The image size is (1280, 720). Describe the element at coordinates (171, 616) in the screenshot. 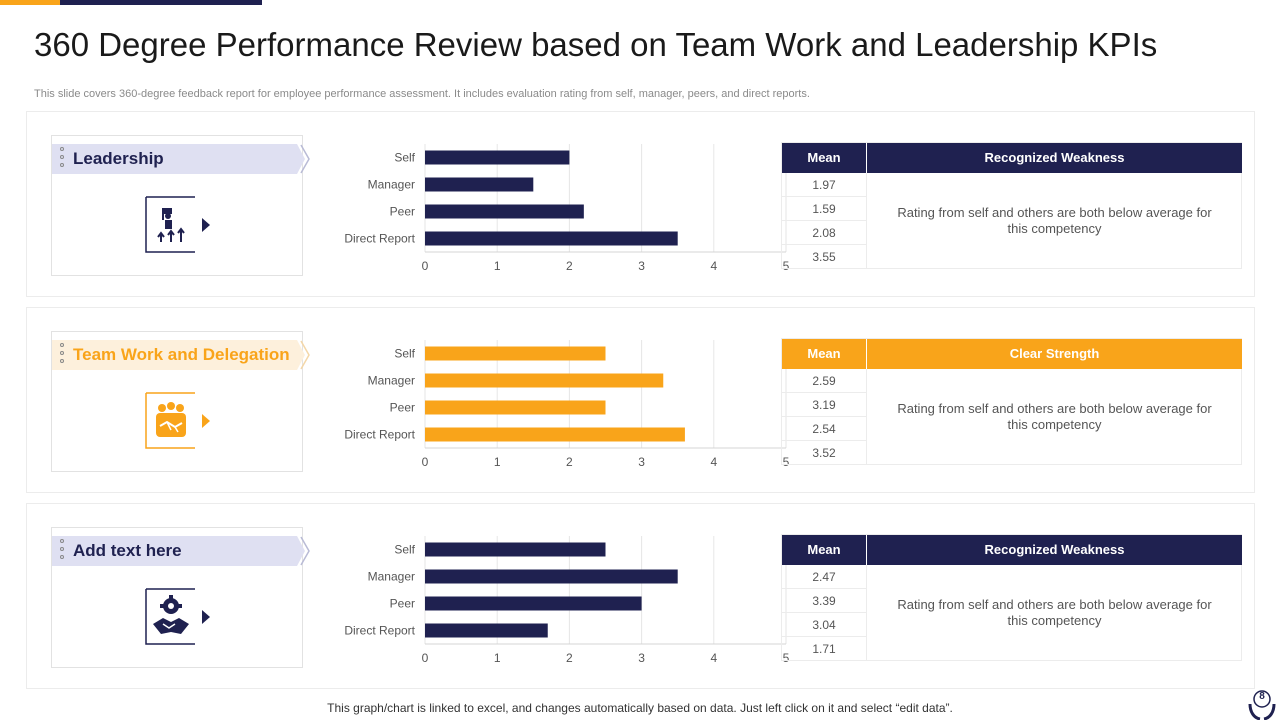

I see `gear-handshake-icon` at that location.